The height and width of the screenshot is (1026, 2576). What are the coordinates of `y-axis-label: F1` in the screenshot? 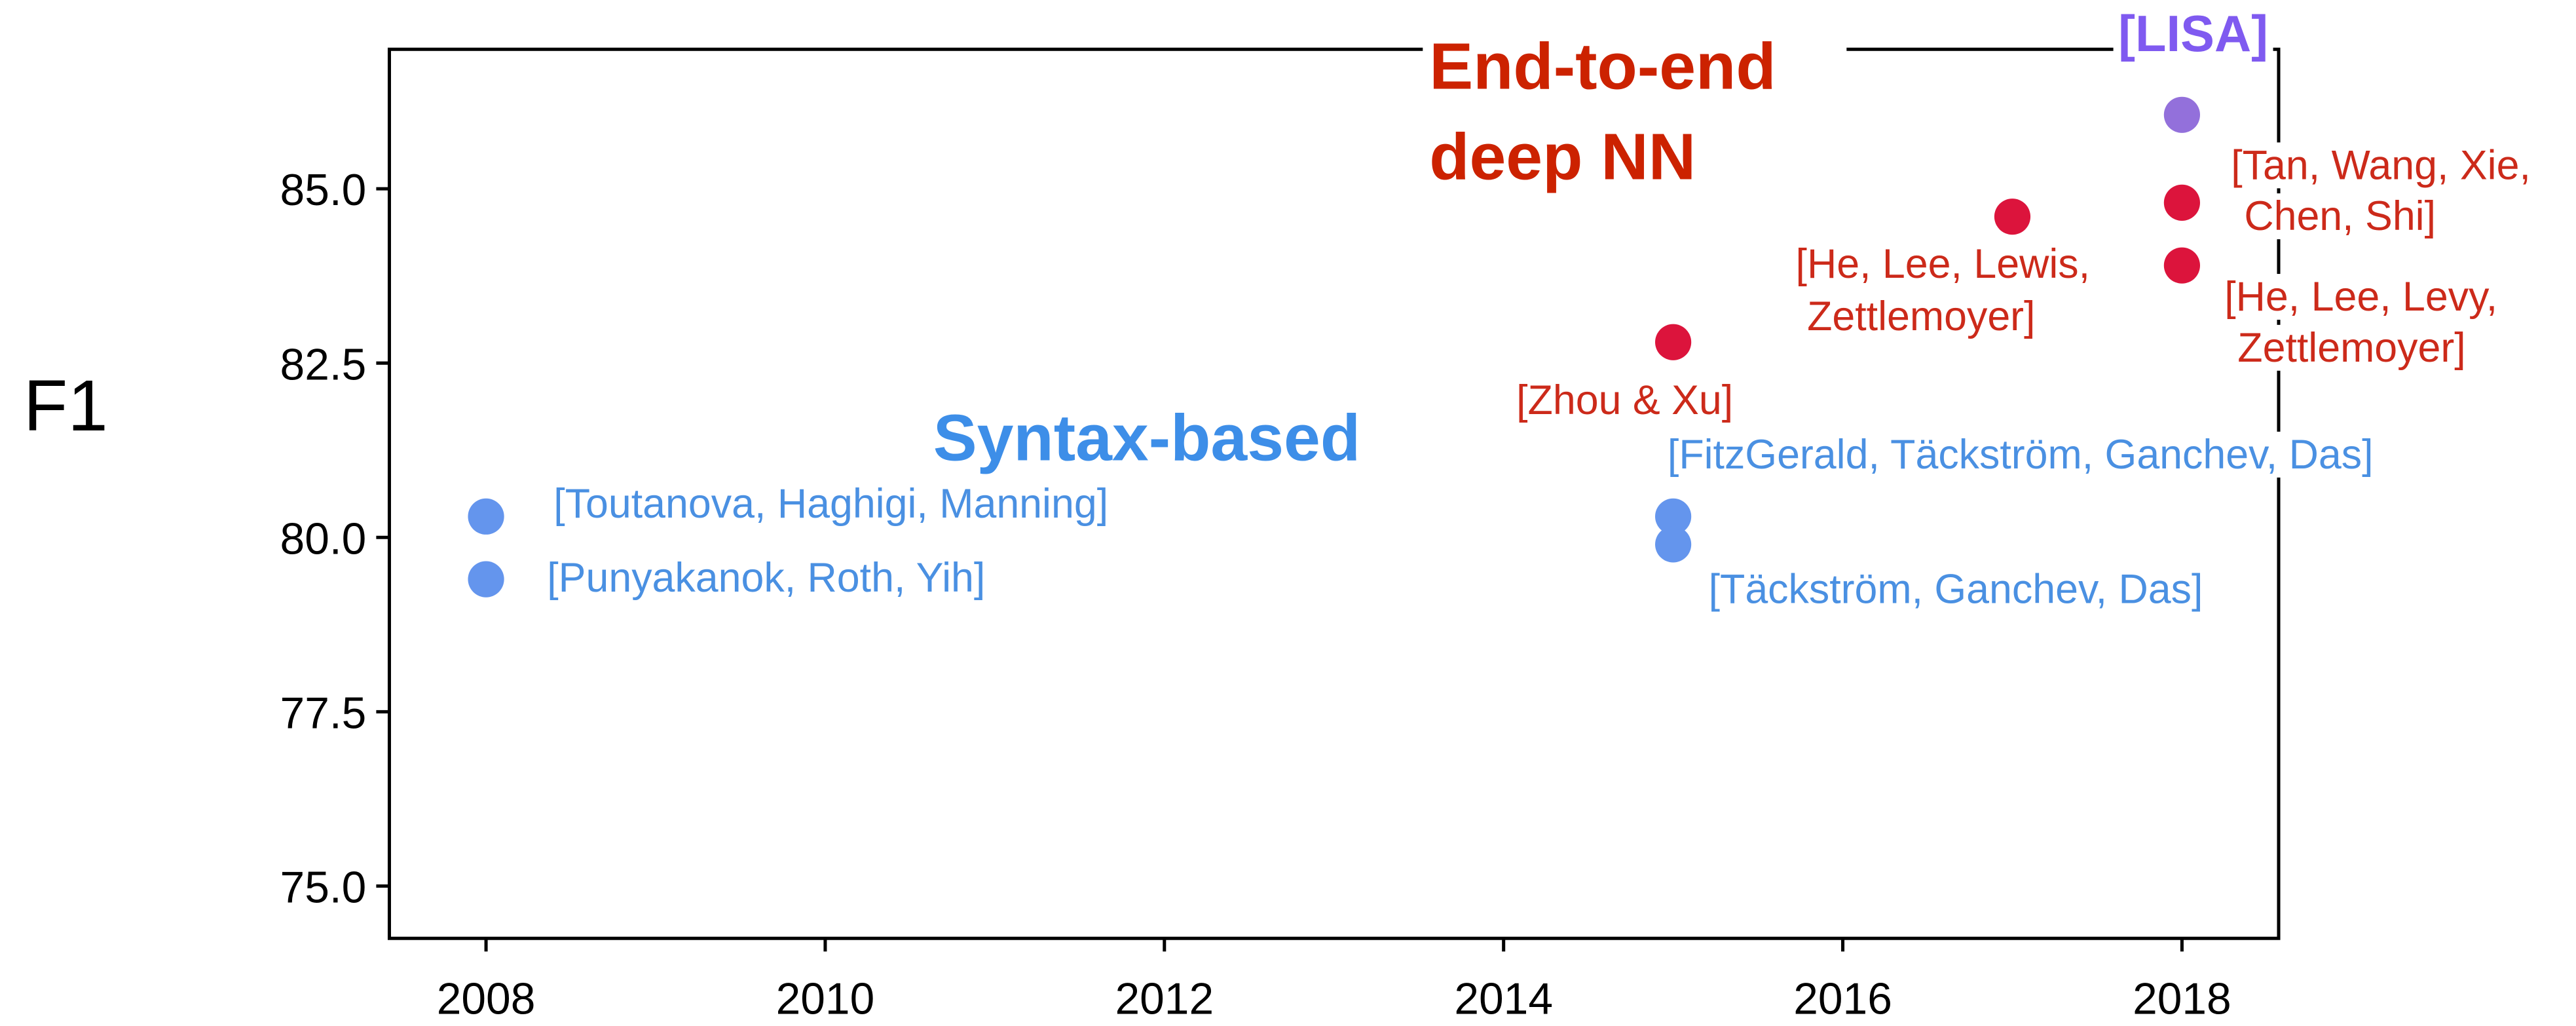 It's located at (66, 406).